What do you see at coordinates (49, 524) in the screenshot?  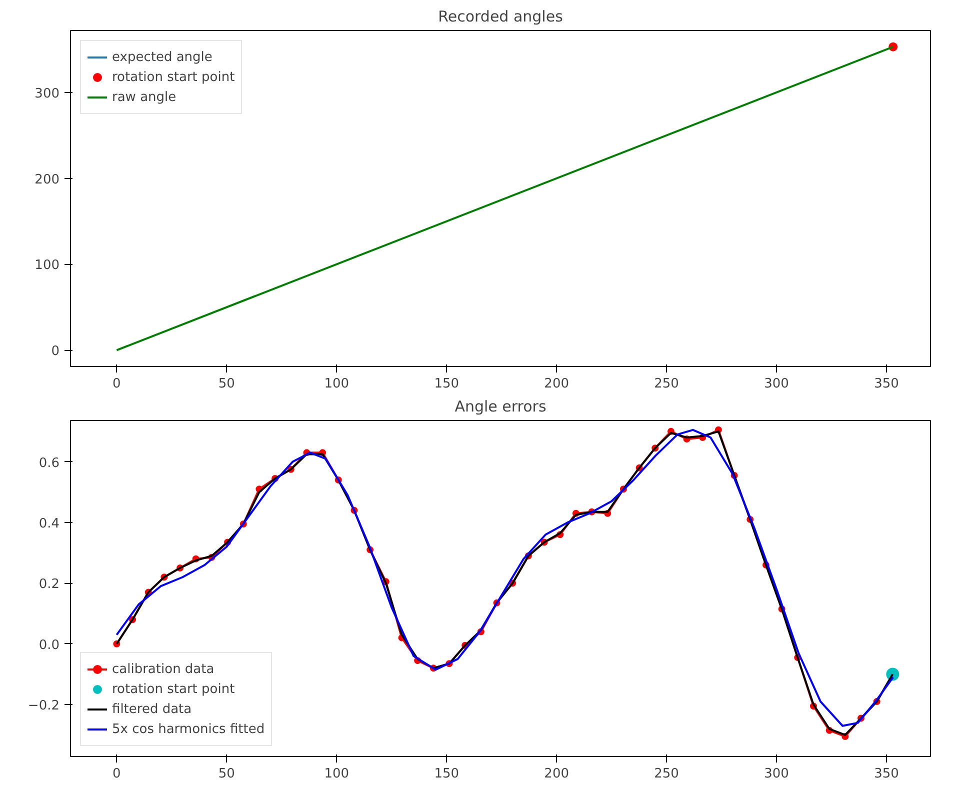 I see `y-tick-label: 0.4` at bounding box center [49, 524].